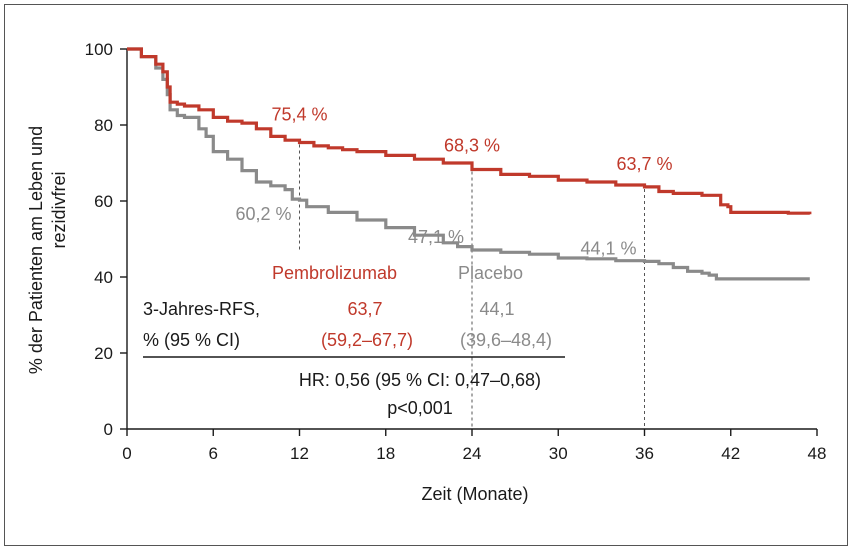 The width and height of the screenshot is (854, 552). Describe the element at coordinates (558, 453) in the screenshot. I see `x-tick-label: 30` at that location.